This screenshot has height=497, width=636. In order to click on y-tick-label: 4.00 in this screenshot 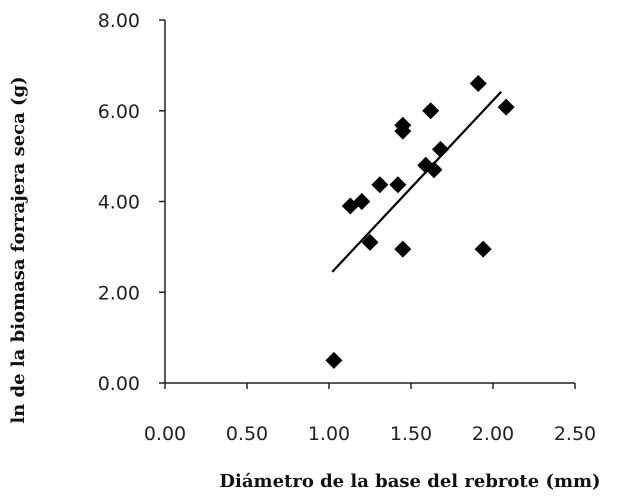, I will do `click(119, 203)`.